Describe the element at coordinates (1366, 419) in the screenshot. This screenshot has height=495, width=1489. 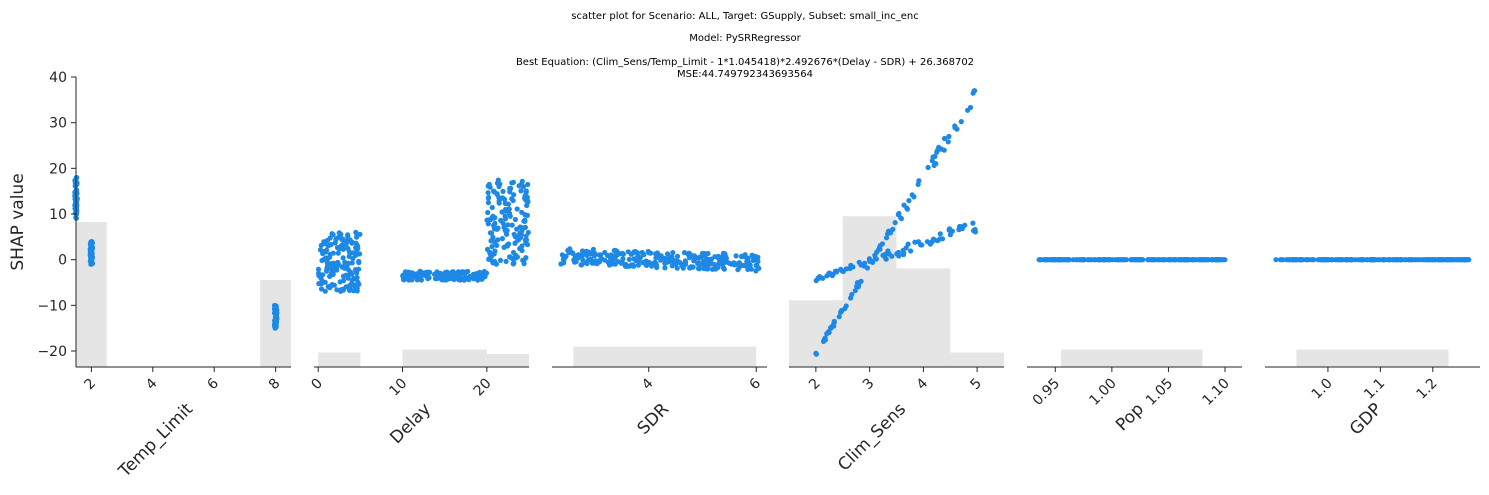
I see `x-axis-label: GDP` at that location.